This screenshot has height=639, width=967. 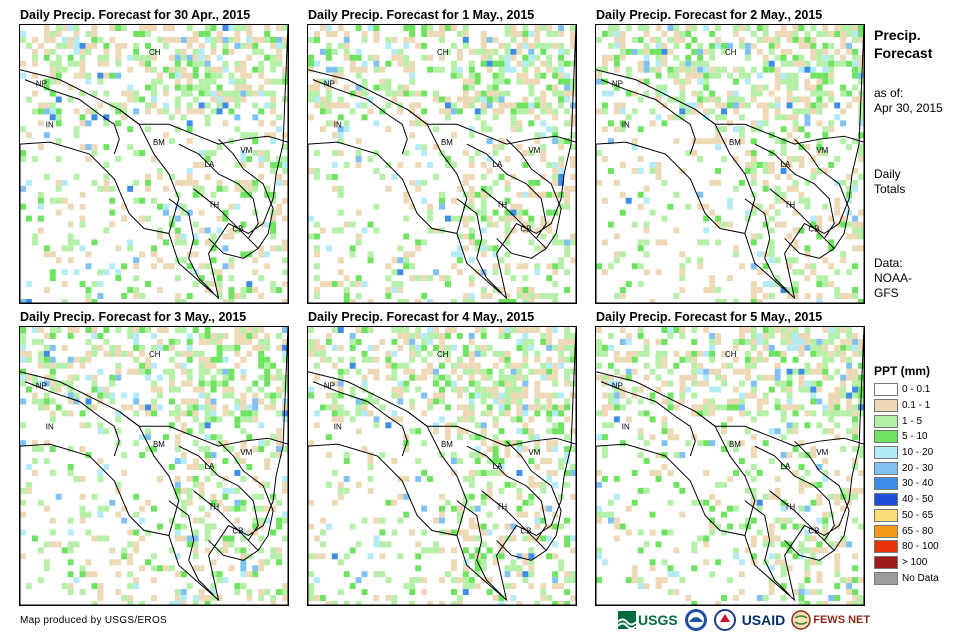 I want to click on map-panel-5: CH NP IN BM LA VM TH CB, so click(x=442, y=466).